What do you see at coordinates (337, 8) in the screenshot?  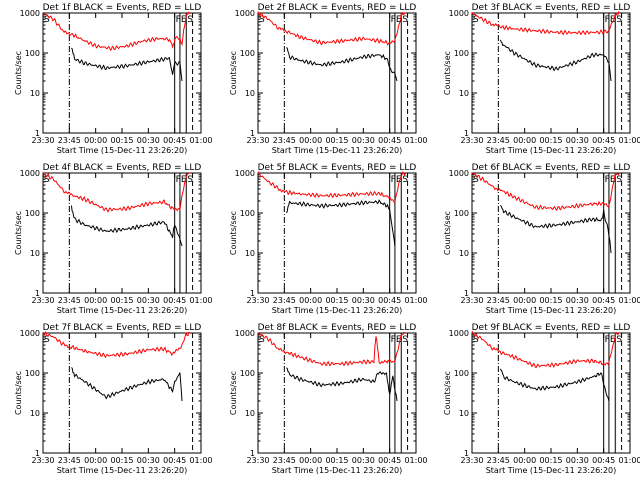 I see `panel-title: Det 2f BLACK = Events, RED = LLD` at bounding box center [337, 8].